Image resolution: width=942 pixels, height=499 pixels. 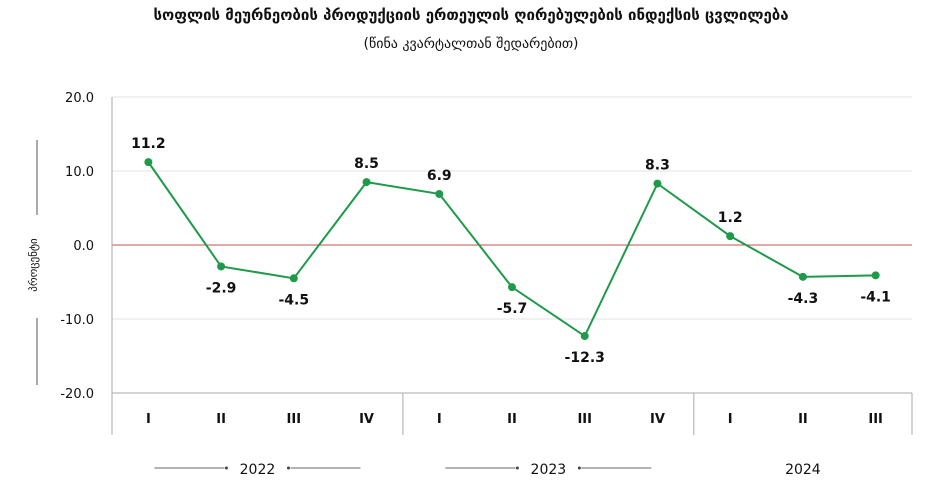 What do you see at coordinates (730, 218) in the screenshot?
I see `value-label: 1.2` at bounding box center [730, 218].